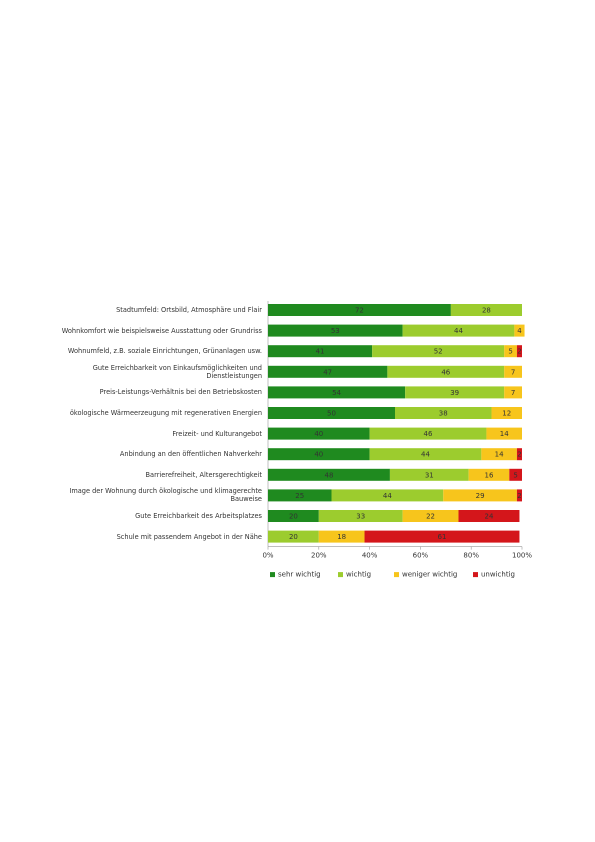 This screenshot has width=595, height=842. Describe the element at coordinates (190, 454) in the screenshot. I see `category-label: Anbindung an den öffentlichen Nahverkehr` at that location.